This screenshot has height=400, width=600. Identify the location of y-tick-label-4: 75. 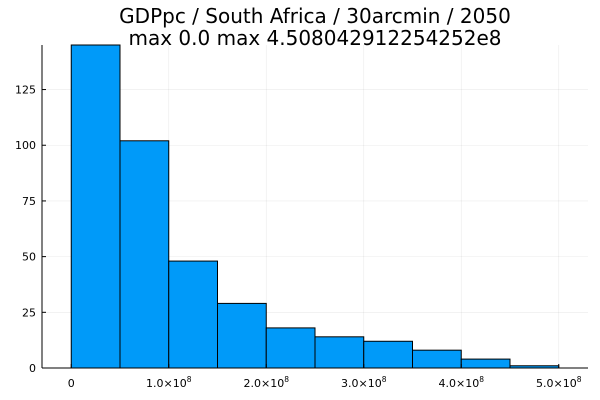
(29, 201).